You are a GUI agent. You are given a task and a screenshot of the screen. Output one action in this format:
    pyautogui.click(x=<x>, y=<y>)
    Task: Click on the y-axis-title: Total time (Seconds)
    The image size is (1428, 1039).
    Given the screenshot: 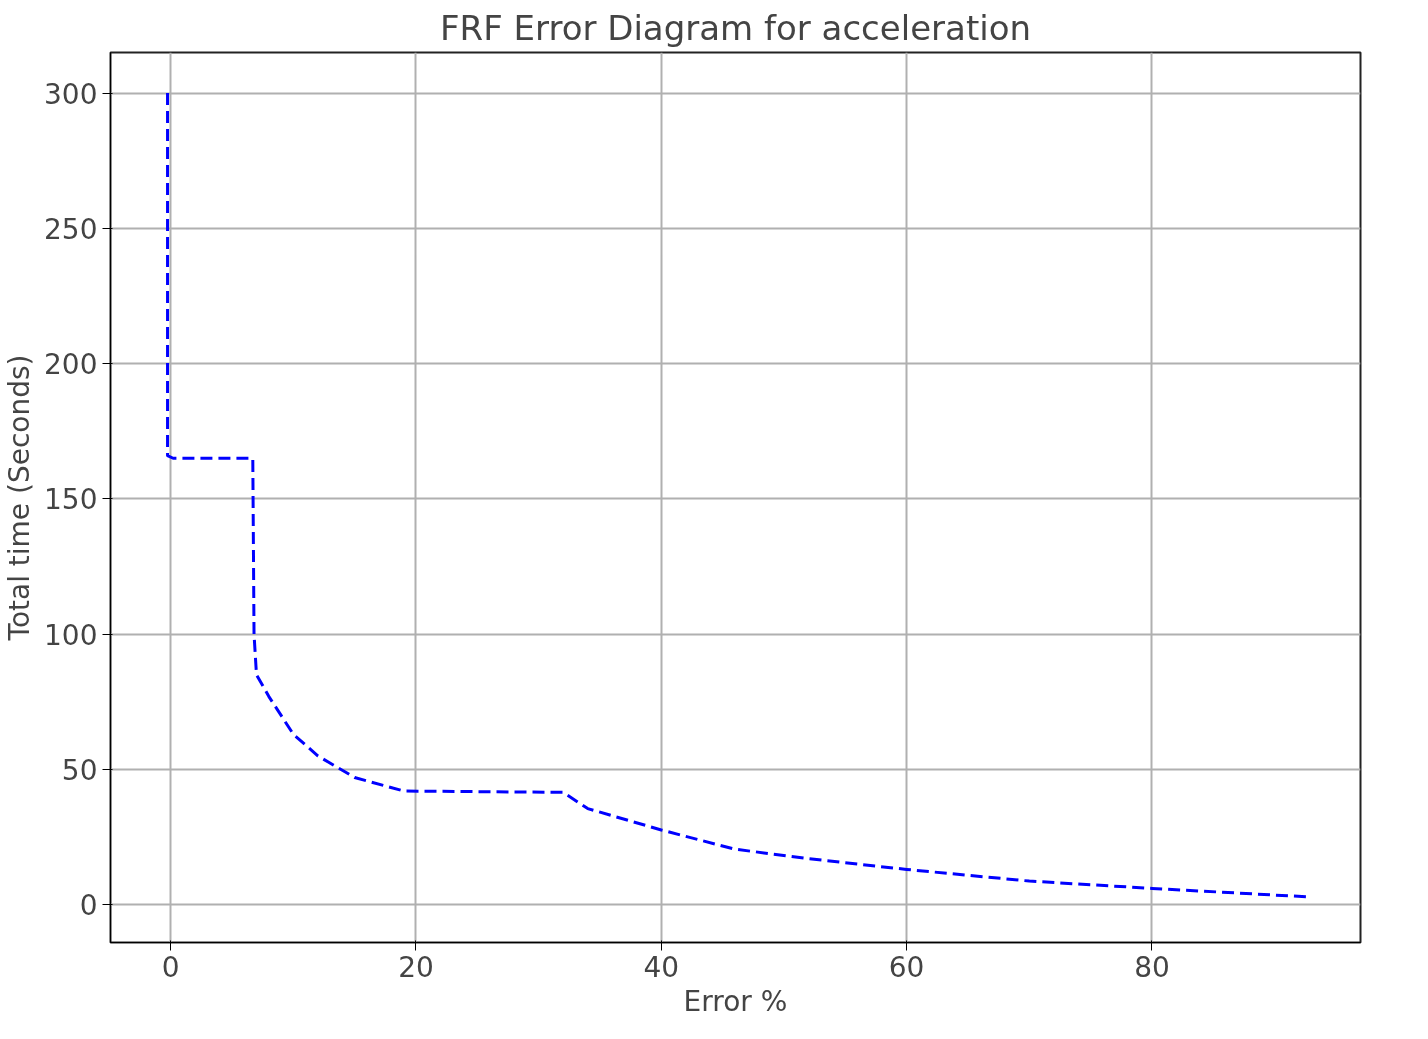 What is the action you would take?
    pyautogui.click(x=20, y=498)
    